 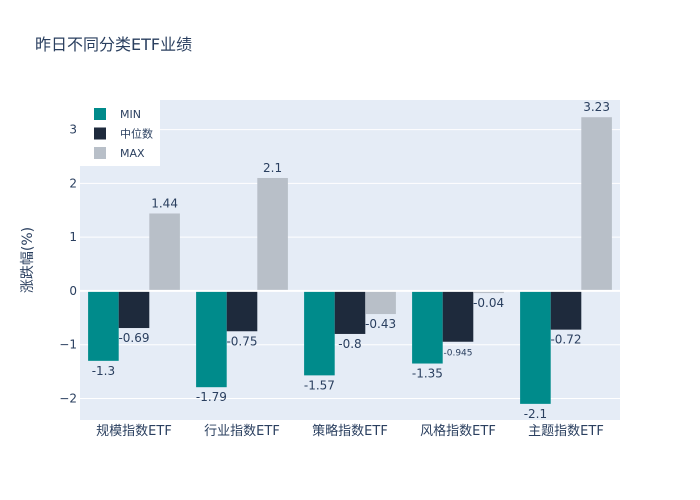 I want to click on data-label: -0.69, so click(x=133, y=338).